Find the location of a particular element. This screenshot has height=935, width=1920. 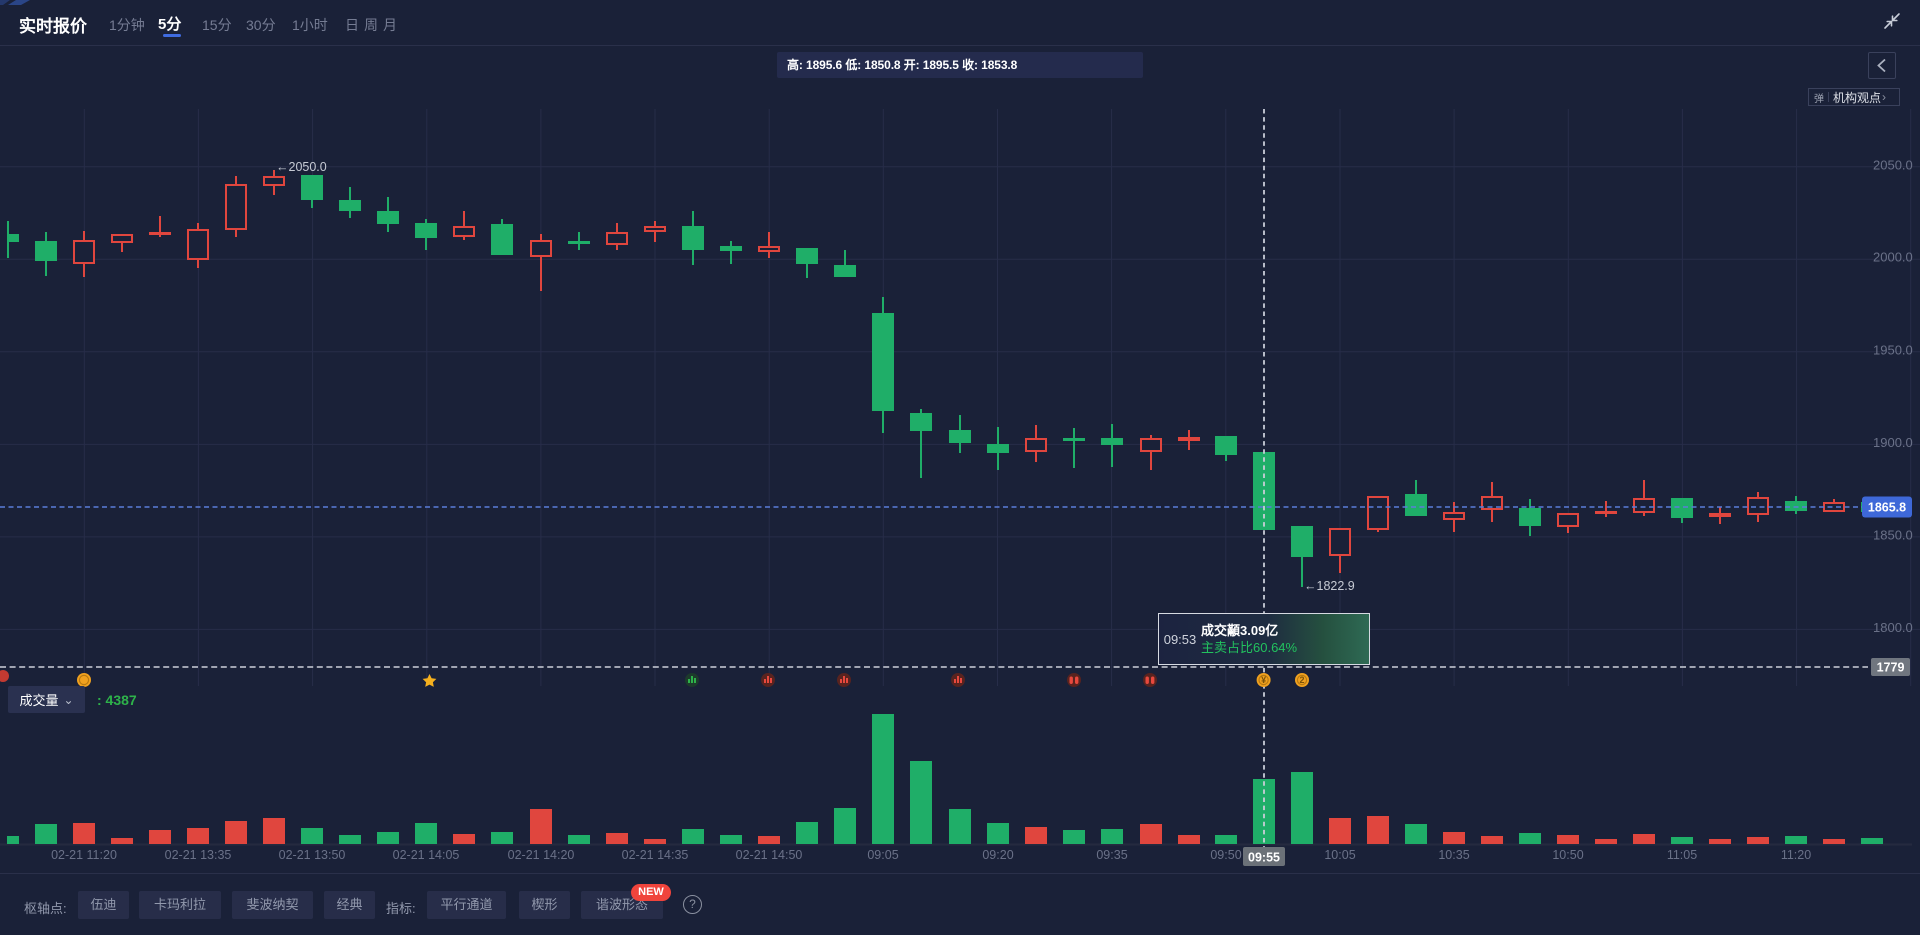

svg-text: 02-21 14:20 is located at coordinates (541, 855).